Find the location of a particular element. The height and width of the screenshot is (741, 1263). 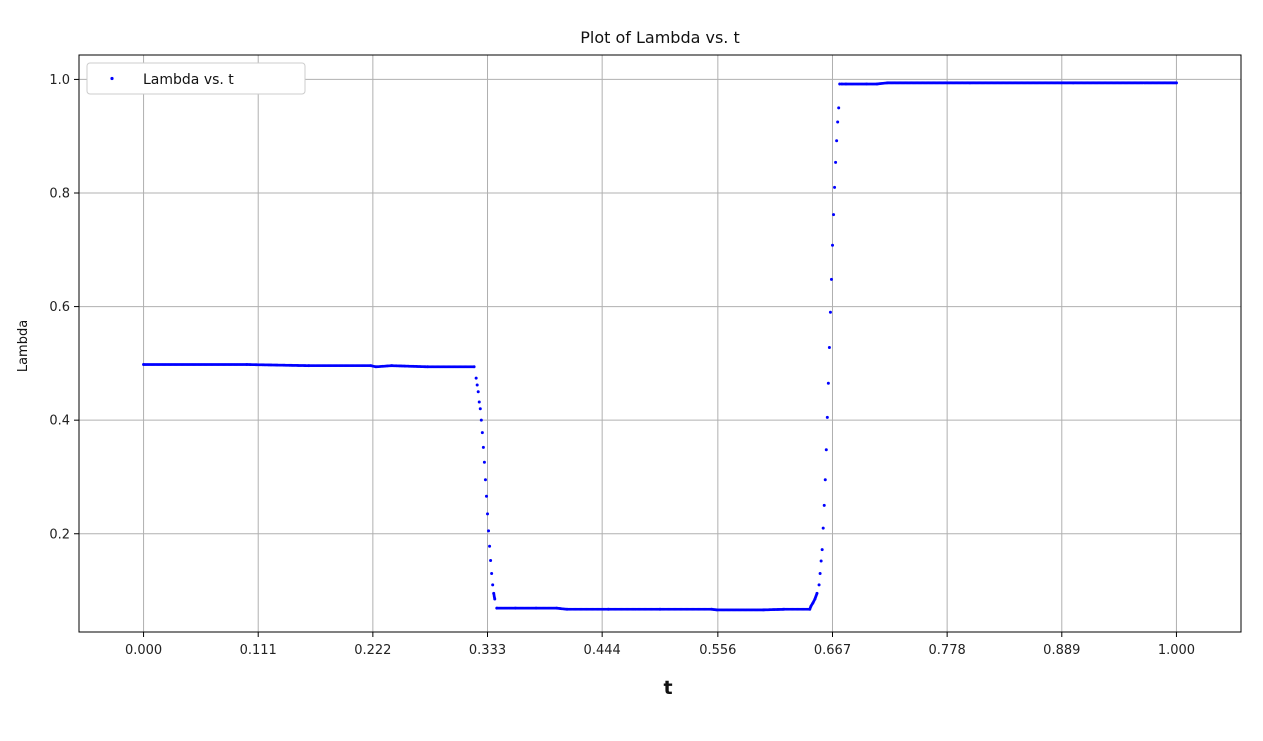

x-tick-label: 0.667 is located at coordinates (832, 650).